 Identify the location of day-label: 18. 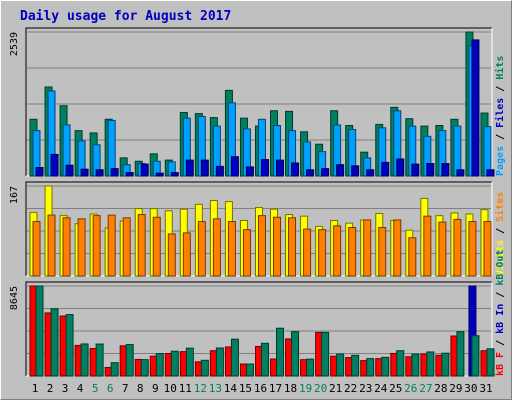
(290, 388).